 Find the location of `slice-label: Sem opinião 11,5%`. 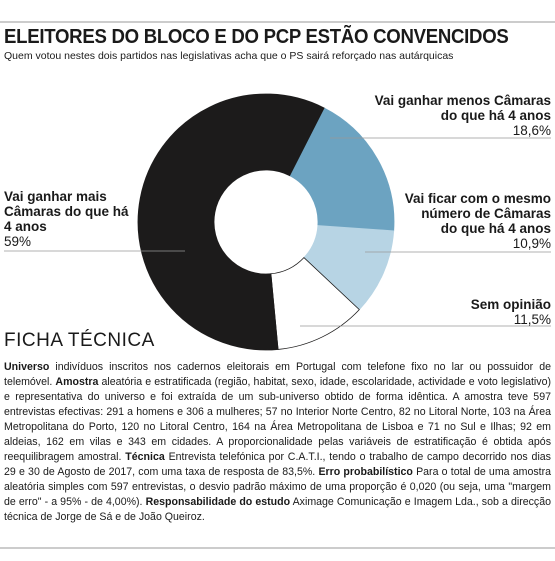

slice-label: Sem opinião 11,5% is located at coordinates (476, 312).